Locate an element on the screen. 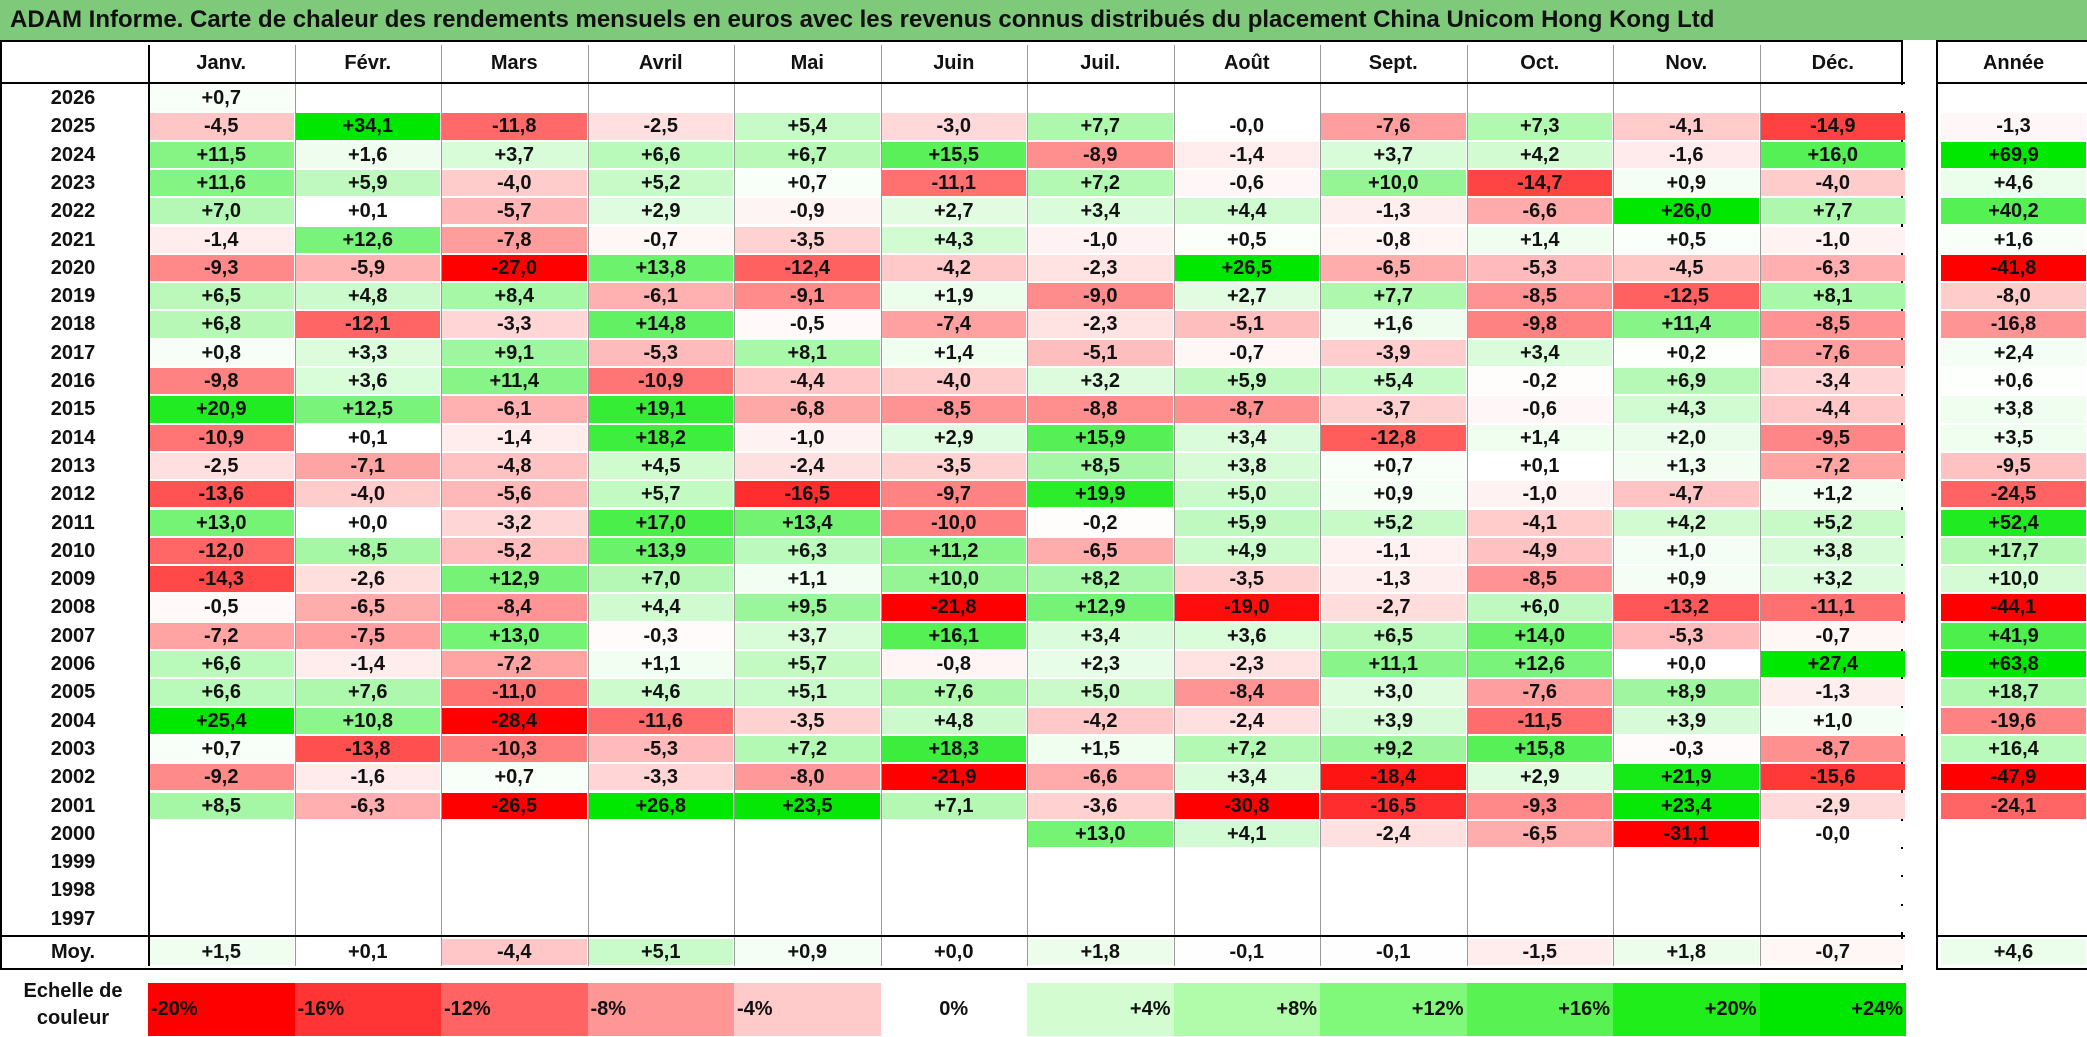 The width and height of the screenshot is (2087, 1037). row-year-label: 2026 is located at coordinates (73, 98).